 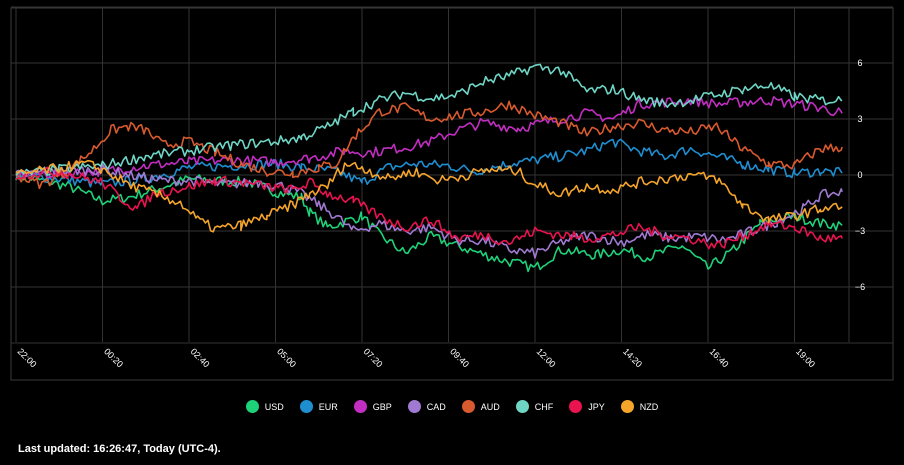 What do you see at coordinates (429, 163) in the screenshot?
I see `series-line-eur` at bounding box center [429, 163].